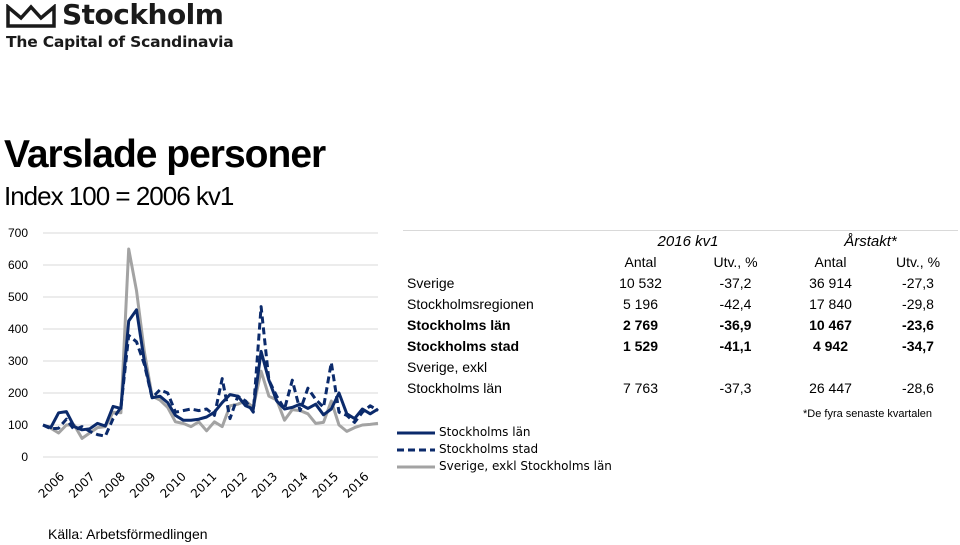 This screenshot has height=545, width=960. I want to click on x-tick-label: 2011, so click(203, 484).